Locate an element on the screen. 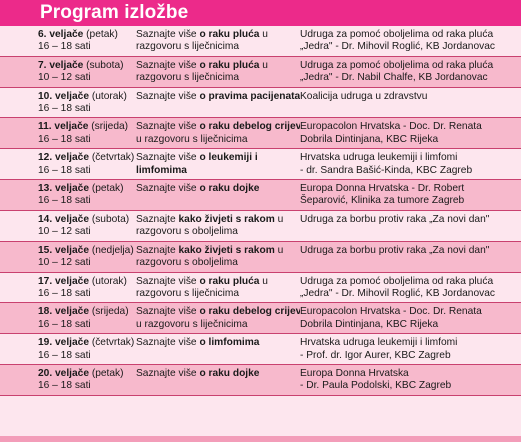 This screenshot has height=442, width=521. footer-bar is located at coordinates (260, 439).